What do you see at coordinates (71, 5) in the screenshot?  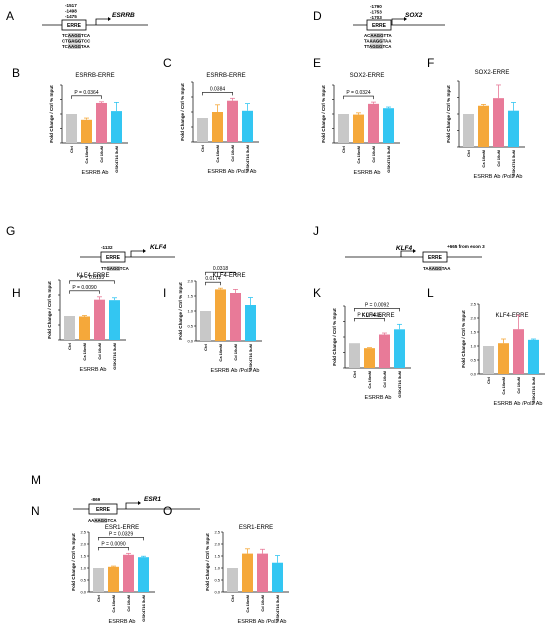 I see `position-label: -1517` at bounding box center [71, 5].